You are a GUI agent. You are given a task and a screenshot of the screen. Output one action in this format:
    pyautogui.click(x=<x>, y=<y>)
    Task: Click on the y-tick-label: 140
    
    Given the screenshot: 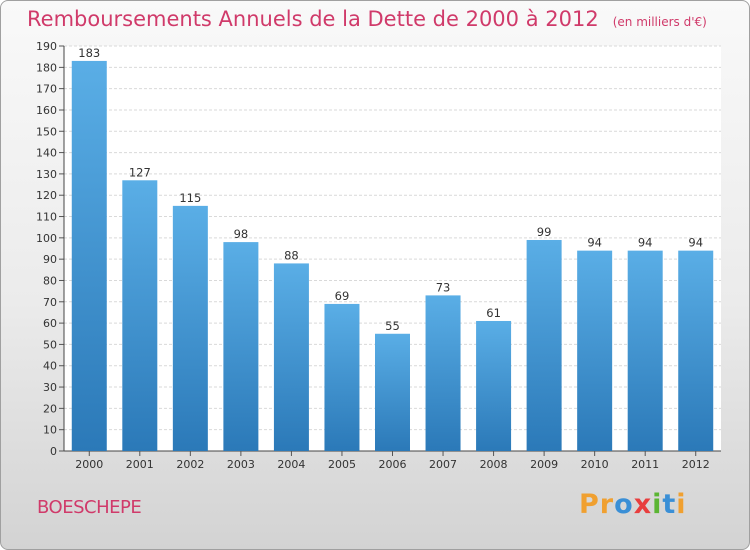 What is the action you would take?
    pyautogui.click(x=46, y=153)
    